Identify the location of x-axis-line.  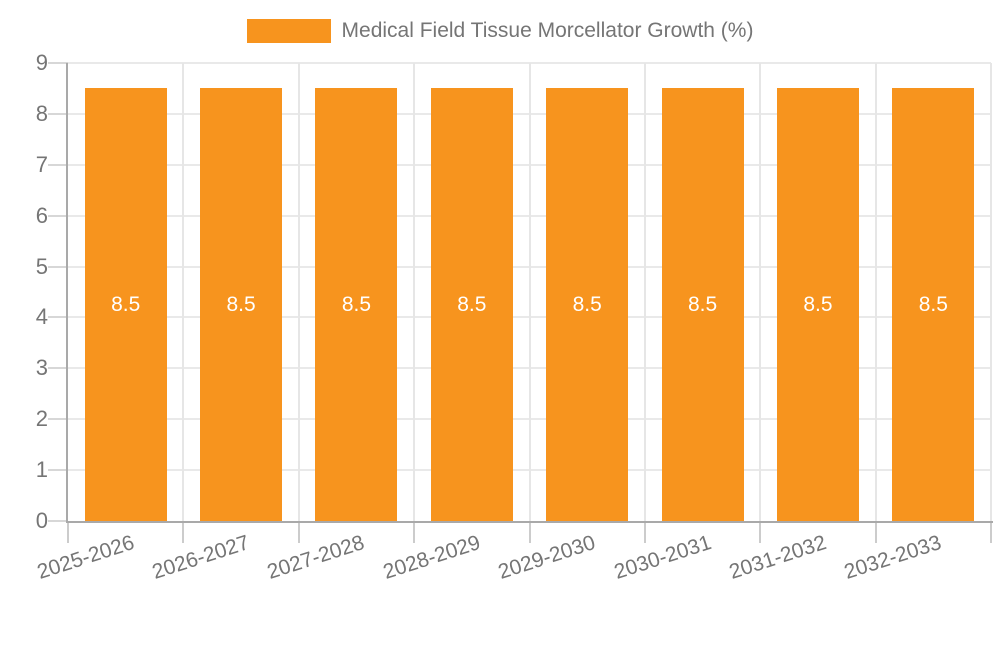
(529, 522).